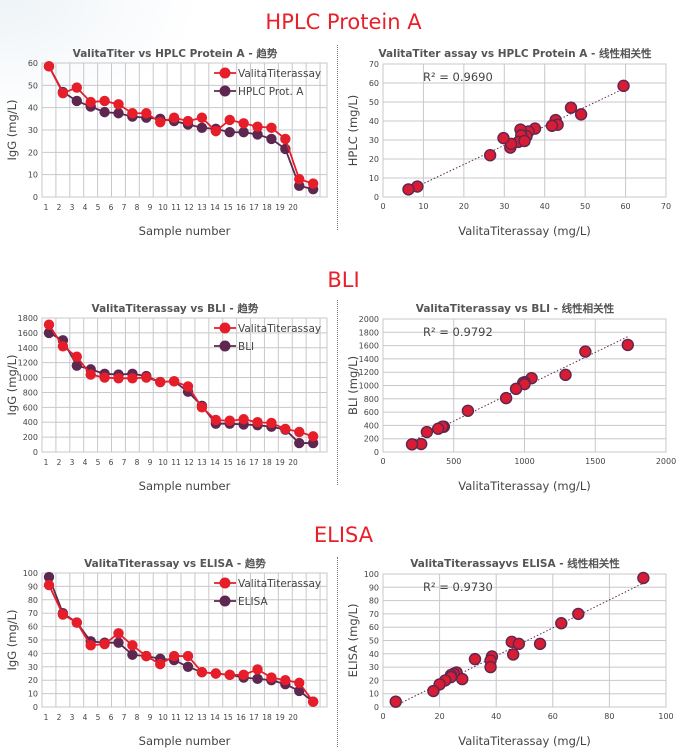 This screenshot has height=754, width=687. Describe the element at coordinates (12, 129) in the screenshot. I see `y-axis-label: IgG (mg/L)` at that location.